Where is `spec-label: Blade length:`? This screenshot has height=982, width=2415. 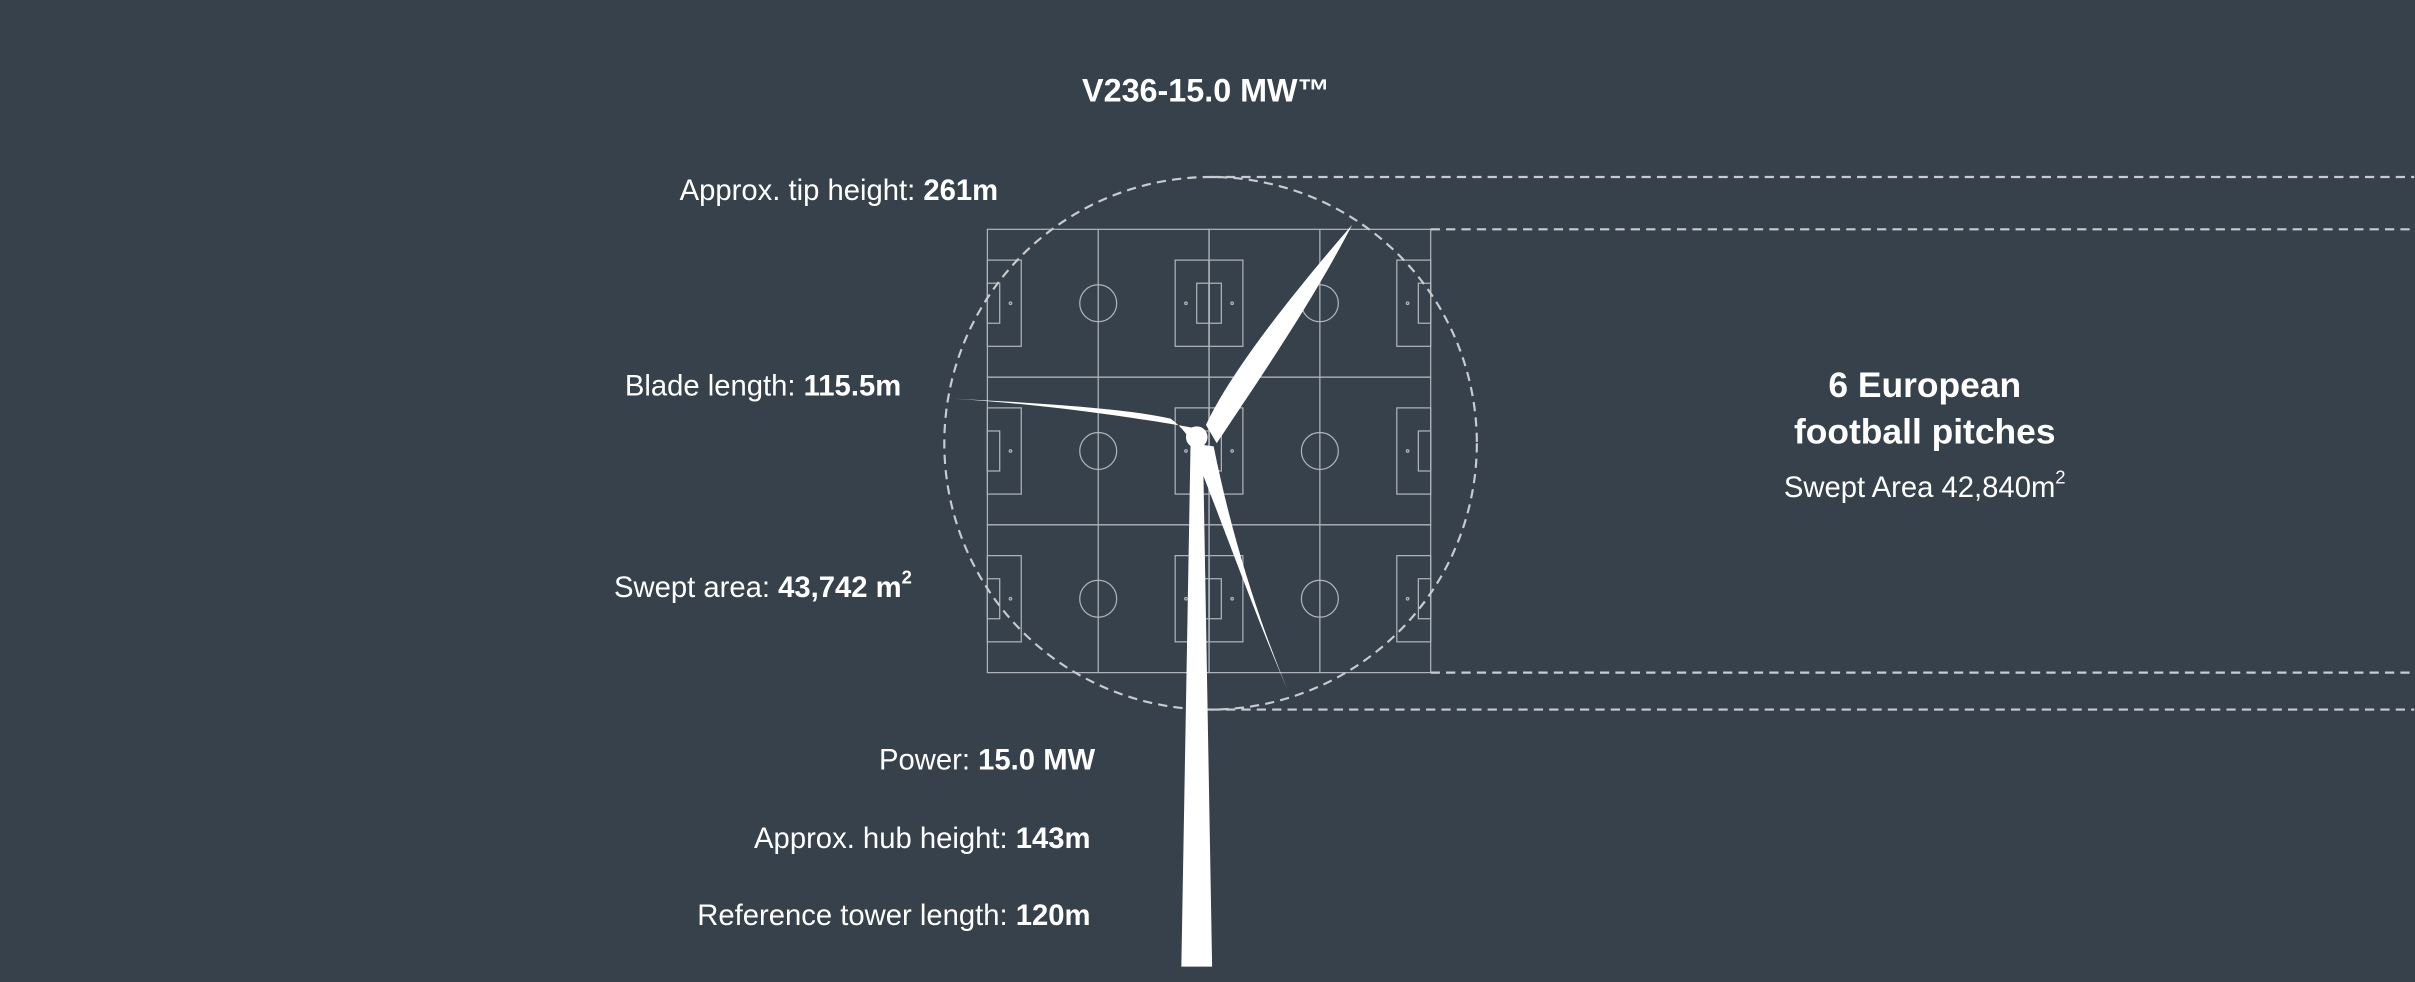
spec-label: Blade length: is located at coordinates (710, 387).